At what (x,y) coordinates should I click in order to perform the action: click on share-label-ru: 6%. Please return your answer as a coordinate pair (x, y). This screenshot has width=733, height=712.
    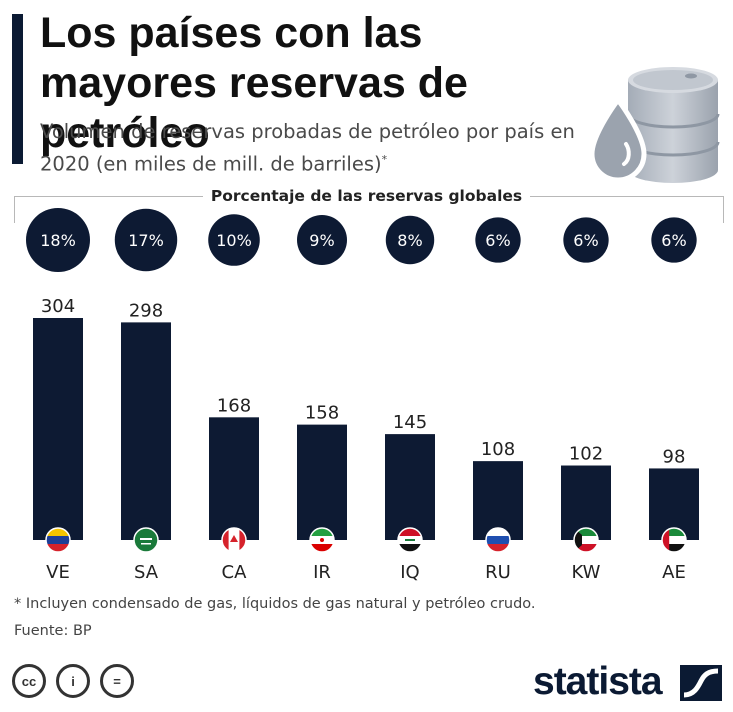
    Looking at the image, I should click on (497, 240).